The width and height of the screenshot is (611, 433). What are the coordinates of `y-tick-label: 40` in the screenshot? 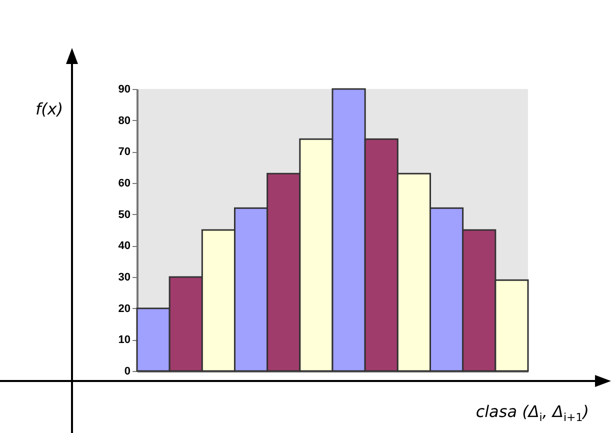 It's located at (124, 246).